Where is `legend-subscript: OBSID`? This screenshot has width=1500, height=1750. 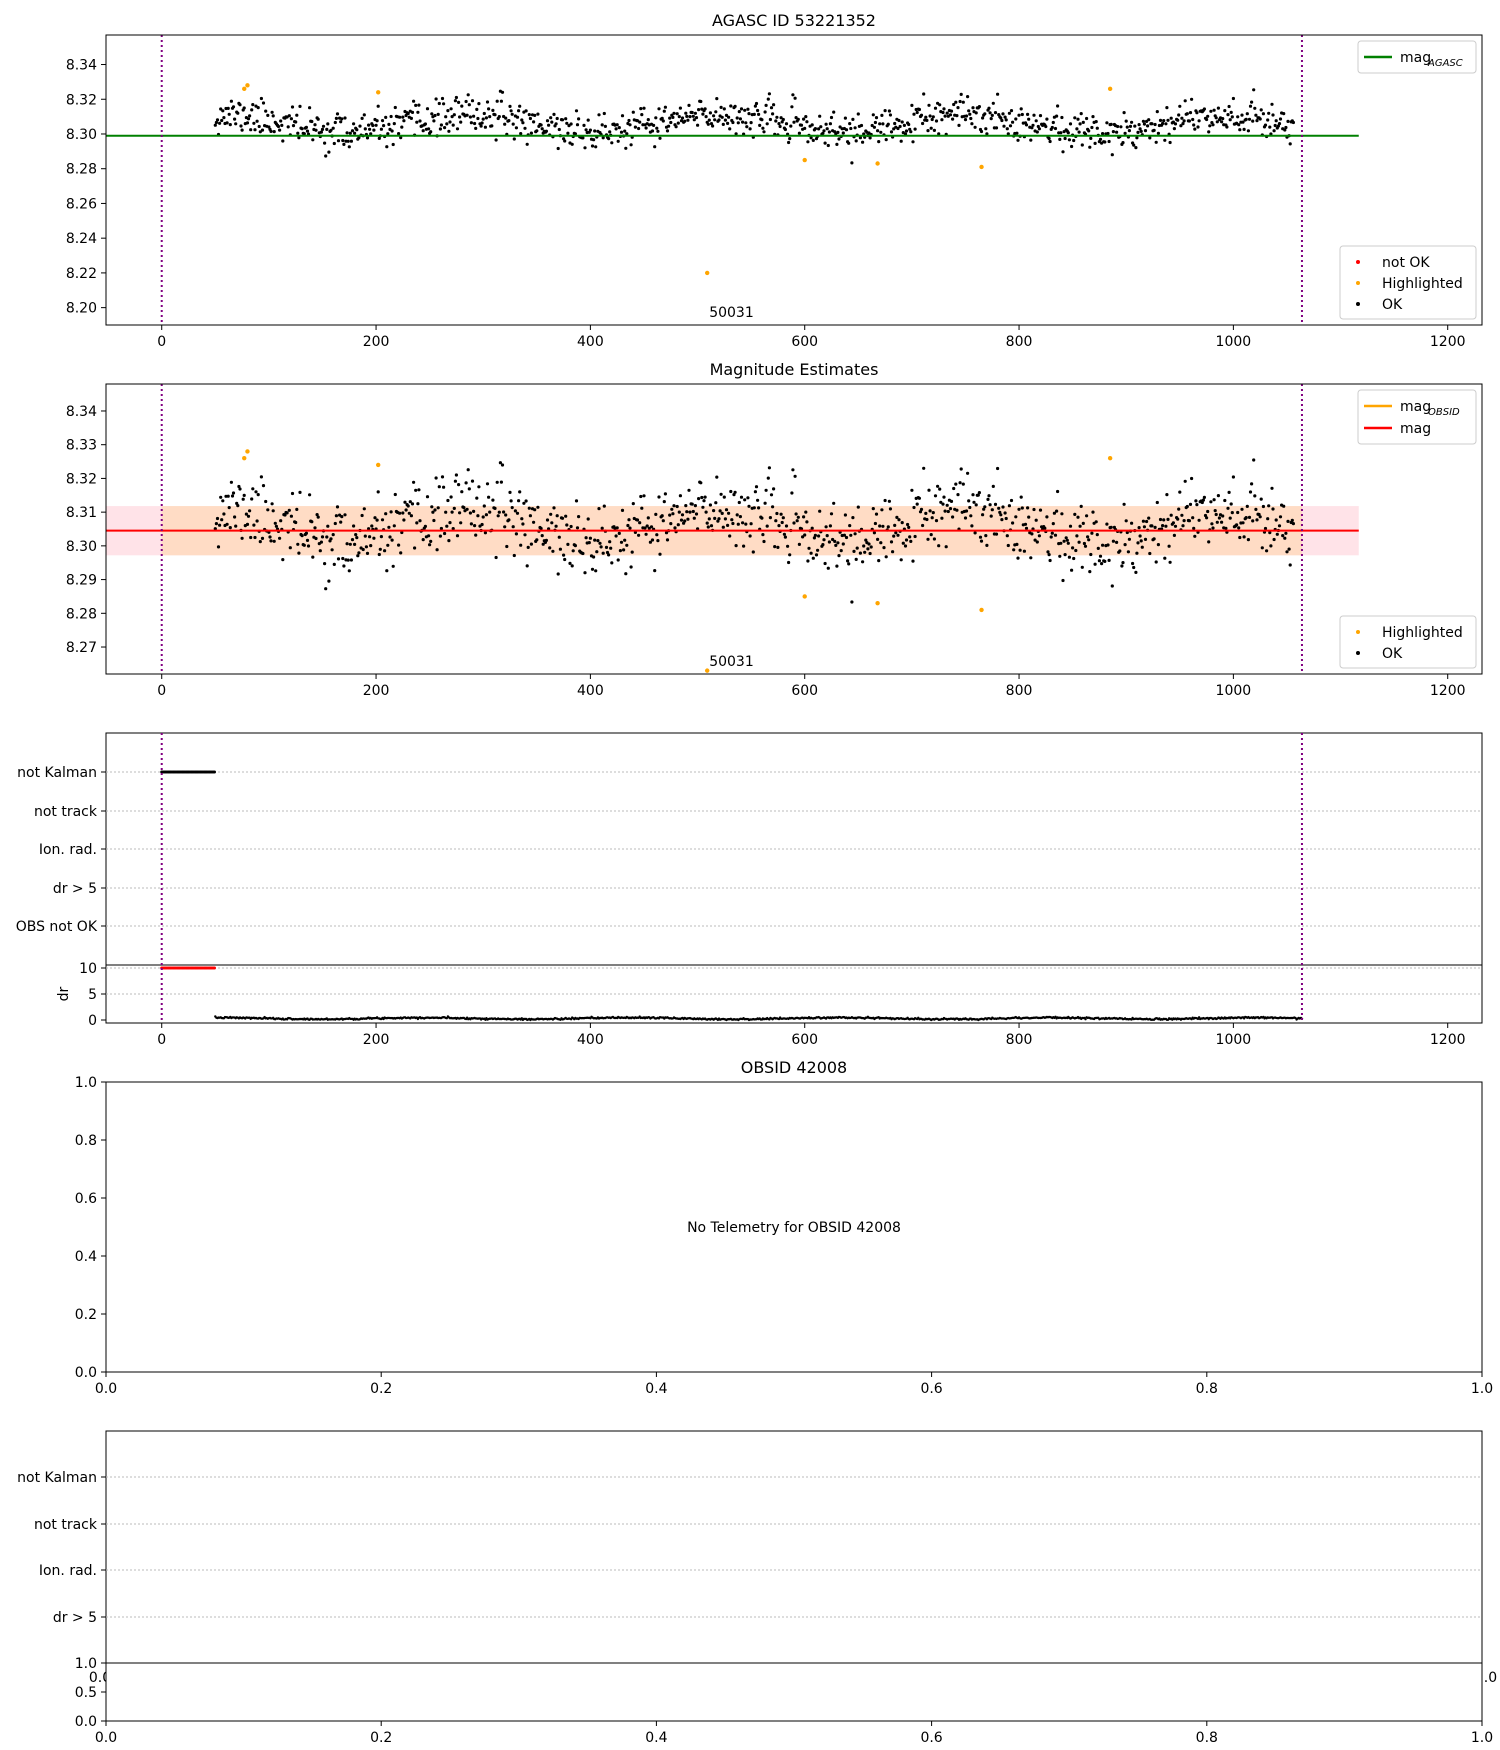
legend-subscript: OBSID is located at coordinates (1444, 412).